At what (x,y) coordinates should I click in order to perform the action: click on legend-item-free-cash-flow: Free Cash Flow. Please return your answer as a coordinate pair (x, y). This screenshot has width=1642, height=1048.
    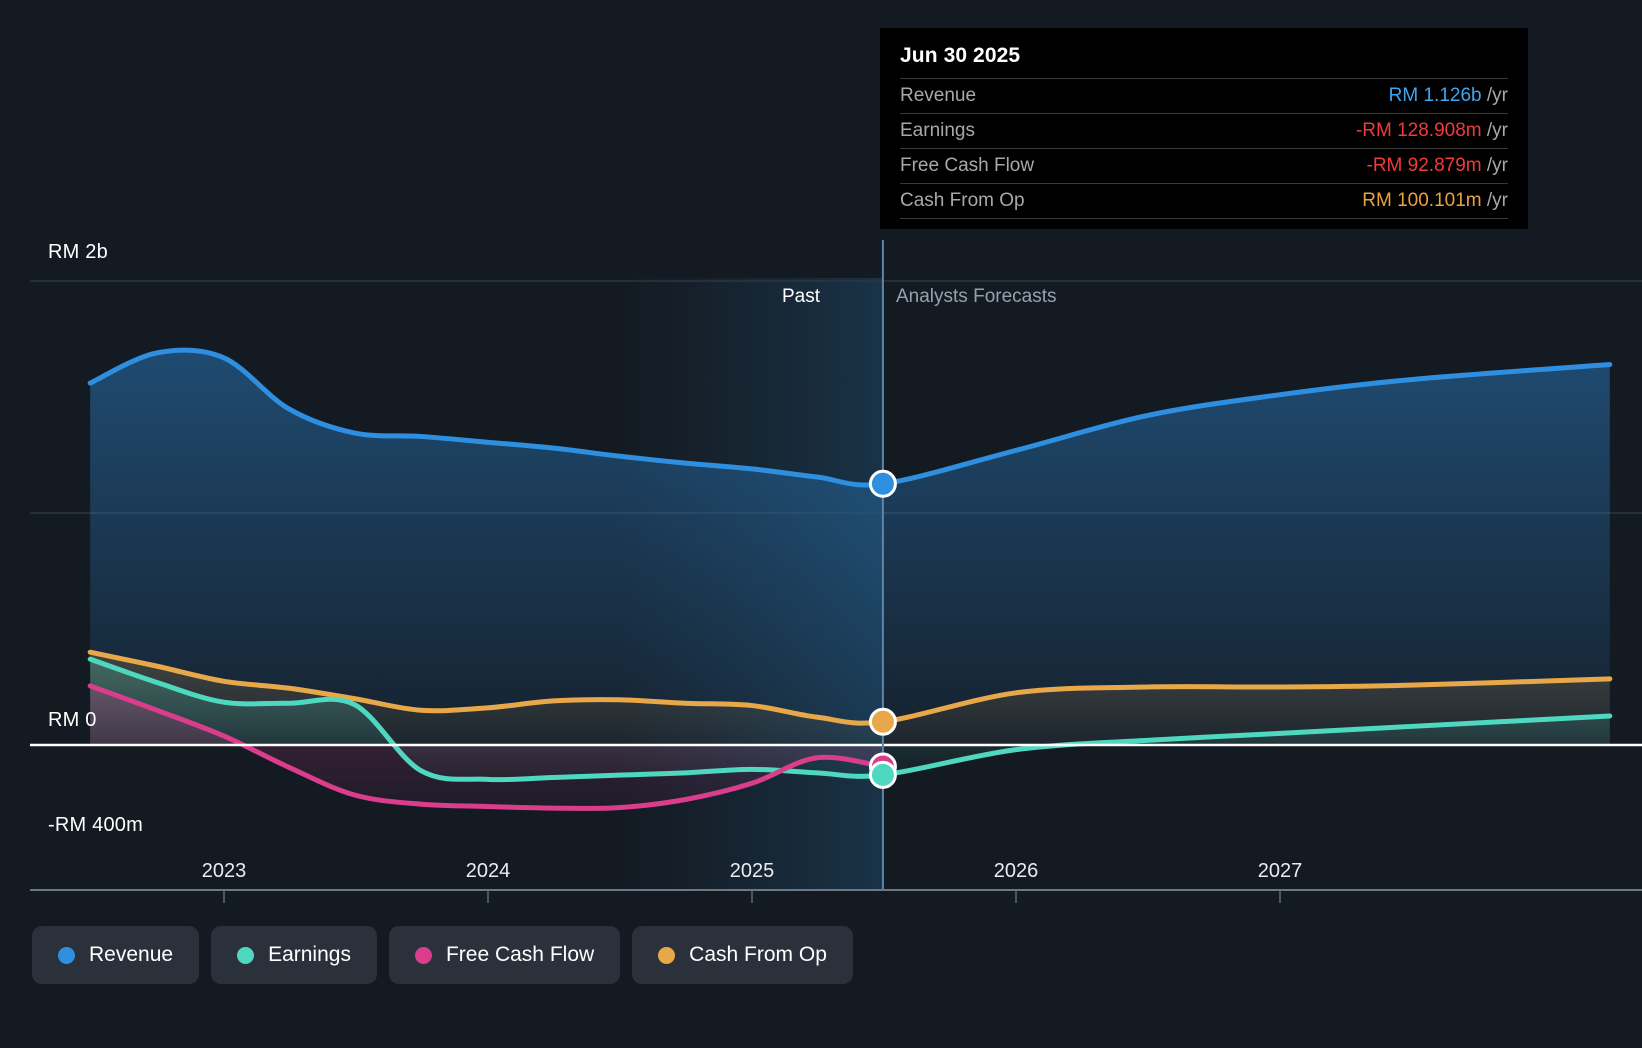
    Looking at the image, I should click on (504, 955).